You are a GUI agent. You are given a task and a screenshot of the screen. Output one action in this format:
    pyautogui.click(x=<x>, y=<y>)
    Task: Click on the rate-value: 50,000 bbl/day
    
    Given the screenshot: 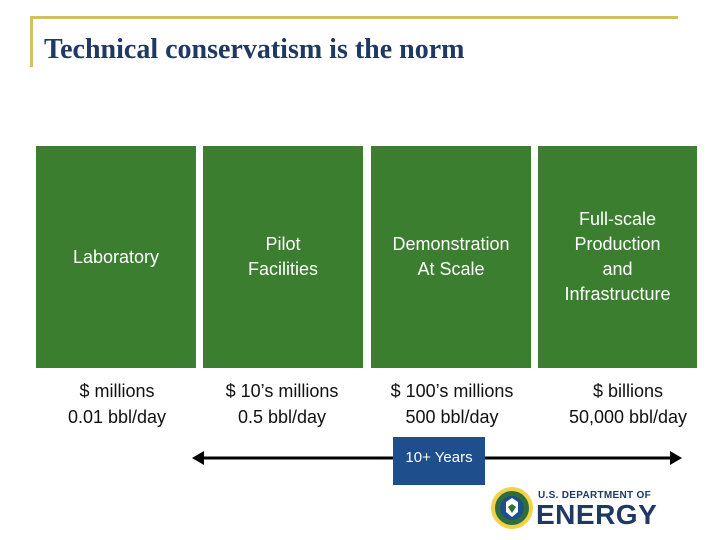 What is the action you would take?
    pyautogui.click(x=628, y=417)
    